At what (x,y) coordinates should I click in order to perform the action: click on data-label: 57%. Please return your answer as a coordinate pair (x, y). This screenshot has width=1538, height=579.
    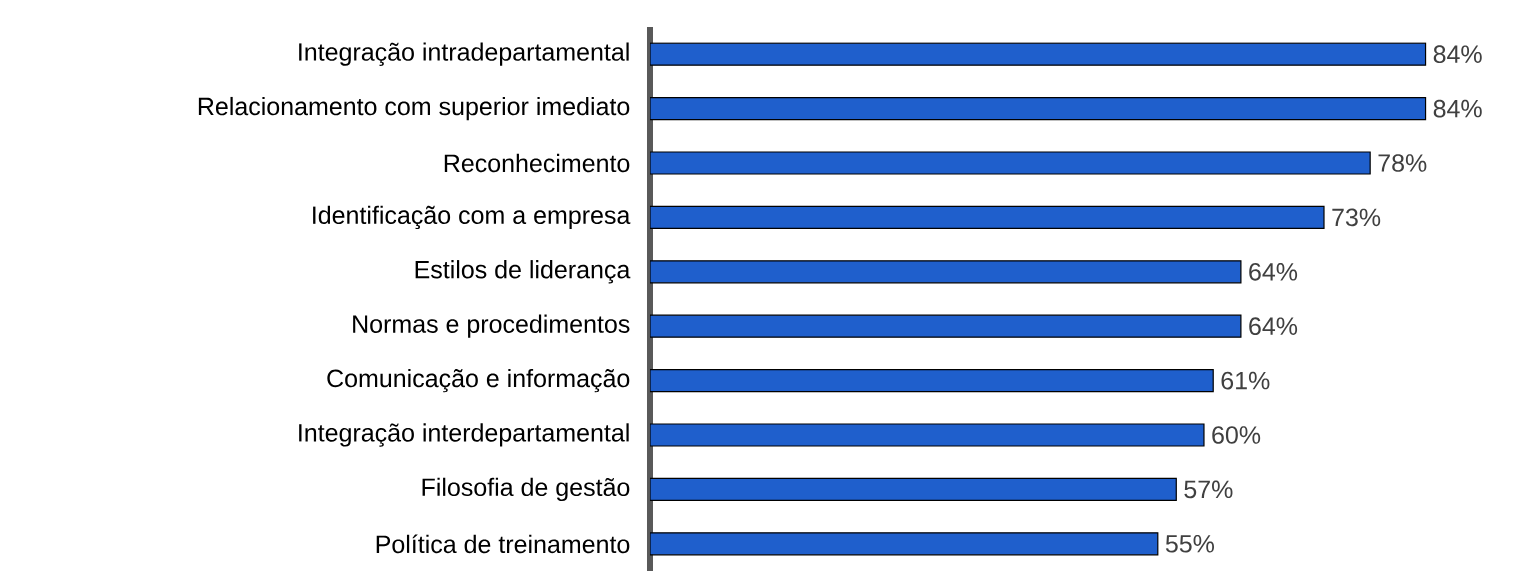
    Looking at the image, I should click on (1208, 489).